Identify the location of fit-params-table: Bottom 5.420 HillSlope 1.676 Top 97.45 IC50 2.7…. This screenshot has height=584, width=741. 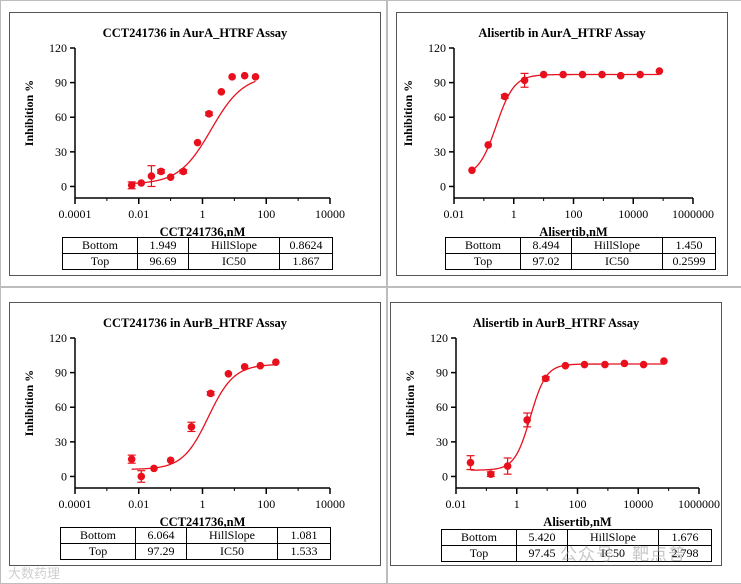
(576, 545).